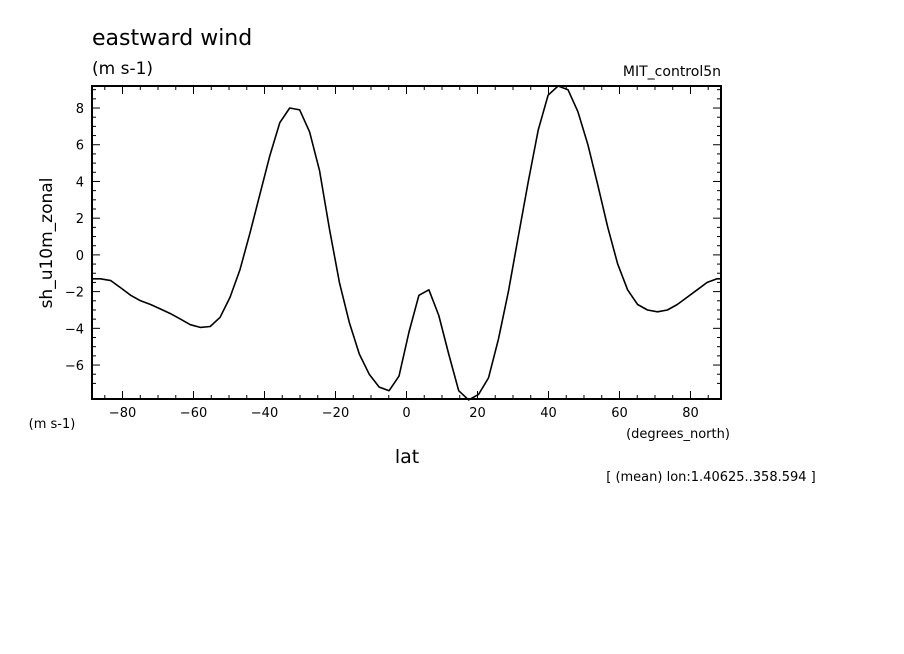 The height and width of the screenshot is (654, 904). Describe the element at coordinates (122, 69) in the screenshot. I see `chart-subtitle-units: (m s-1)` at that location.